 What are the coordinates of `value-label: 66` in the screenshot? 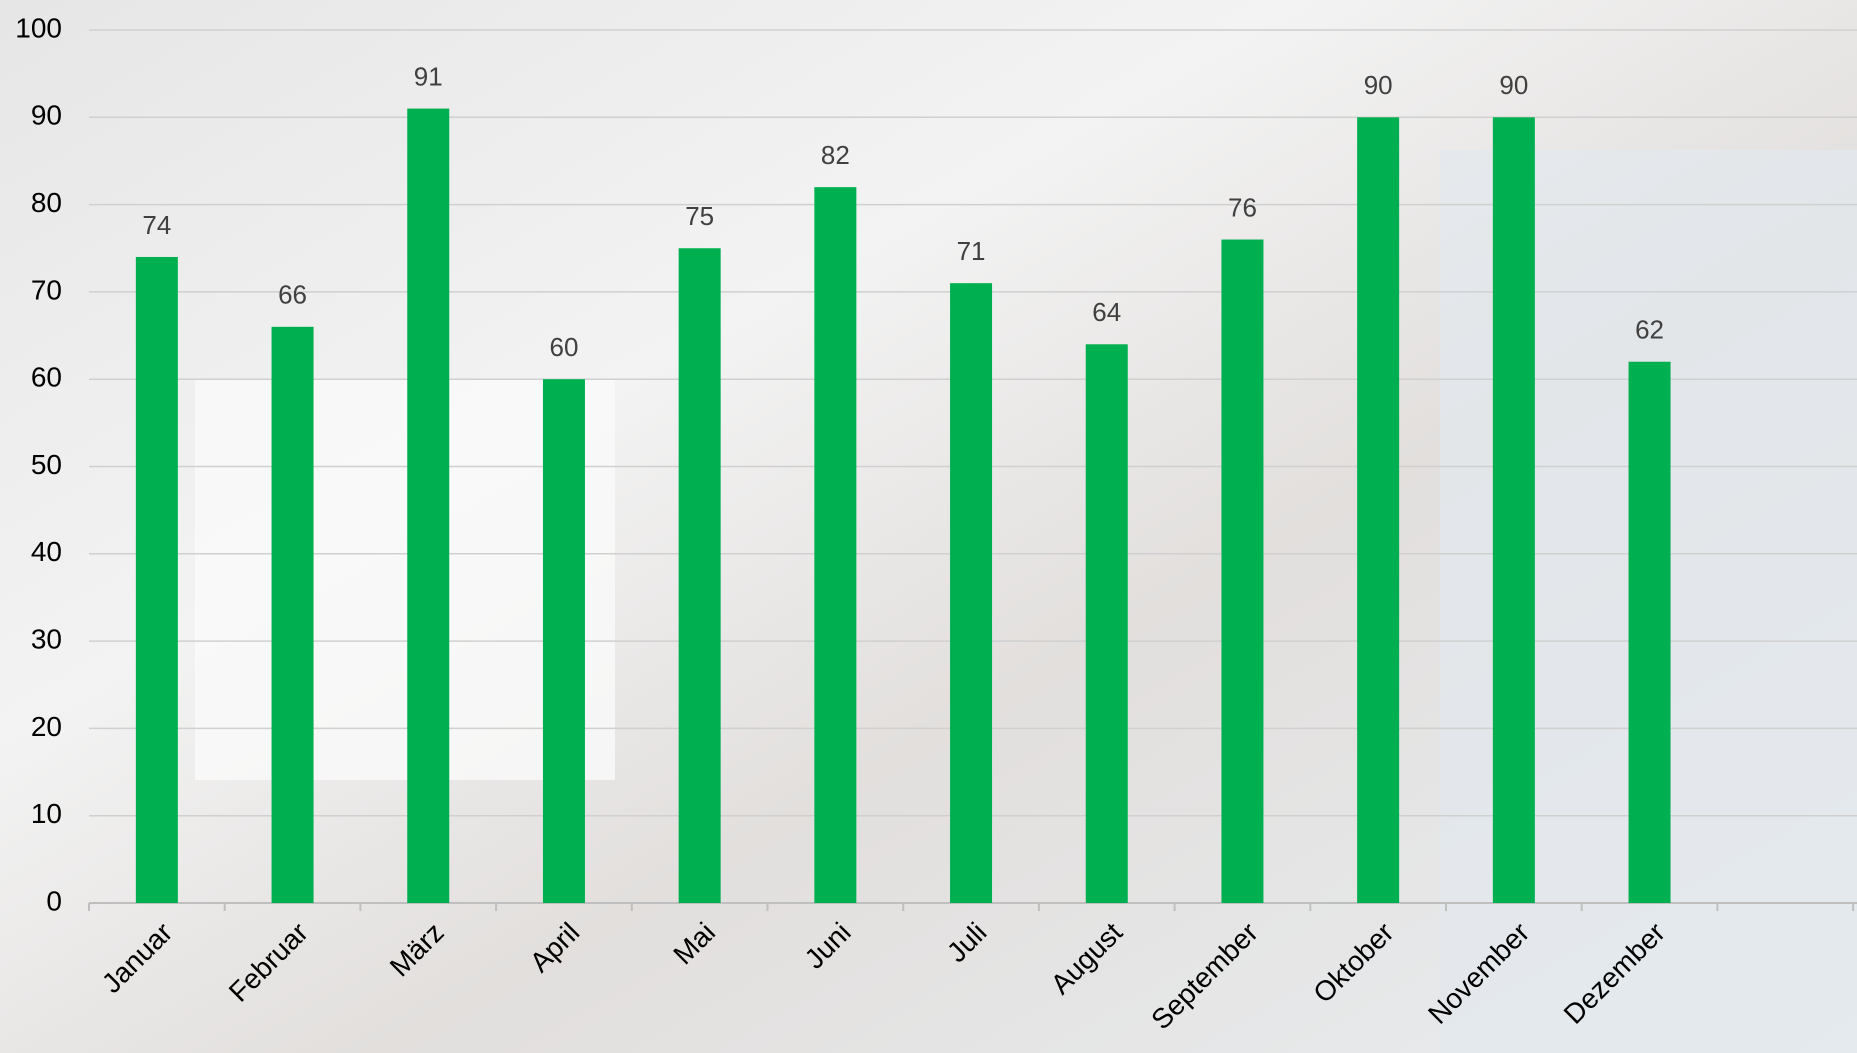 It's located at (292, 295).